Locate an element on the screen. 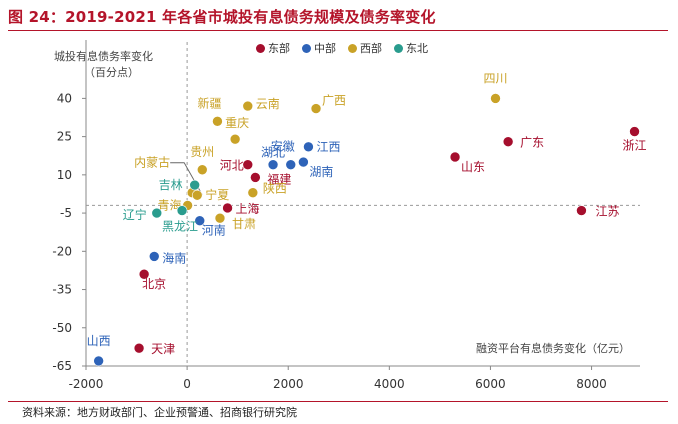 This screenshot has width=678, height=424. point-label-北京: 北京 is located at coordinates (154, 284).